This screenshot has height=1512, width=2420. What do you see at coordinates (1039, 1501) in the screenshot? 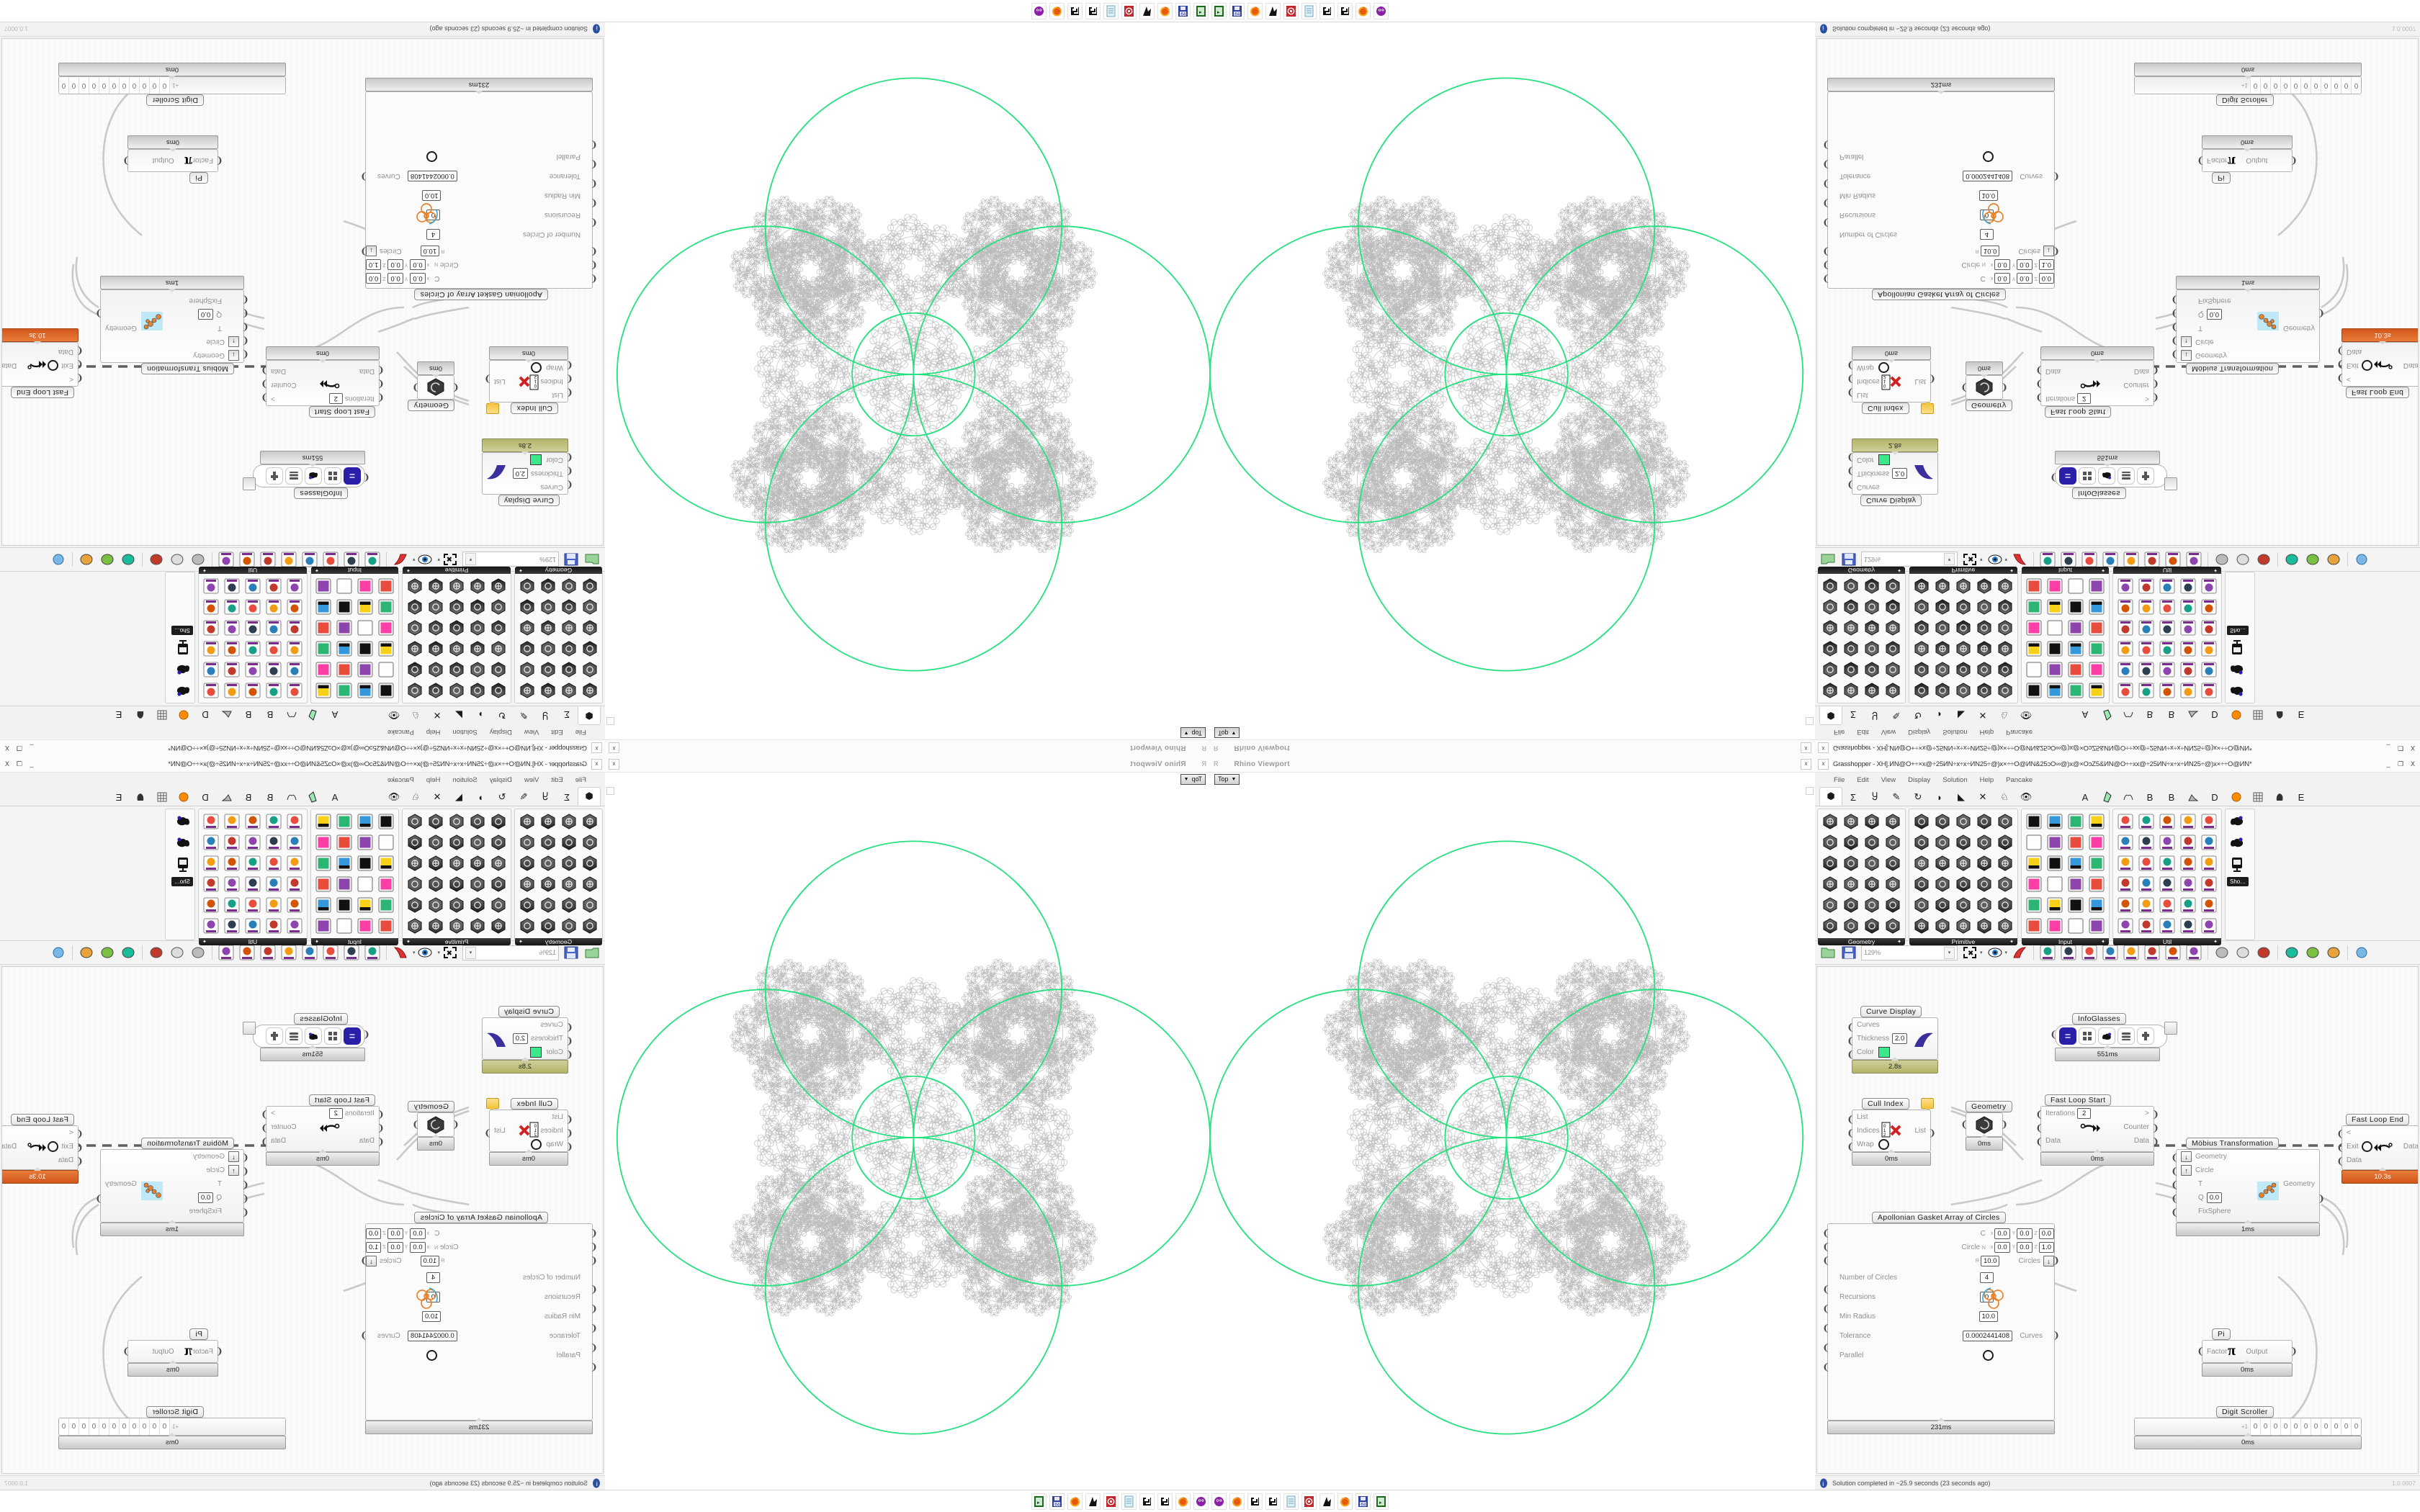
I see `terminal-icon: ▸` at bounding box center [1039, 1501].